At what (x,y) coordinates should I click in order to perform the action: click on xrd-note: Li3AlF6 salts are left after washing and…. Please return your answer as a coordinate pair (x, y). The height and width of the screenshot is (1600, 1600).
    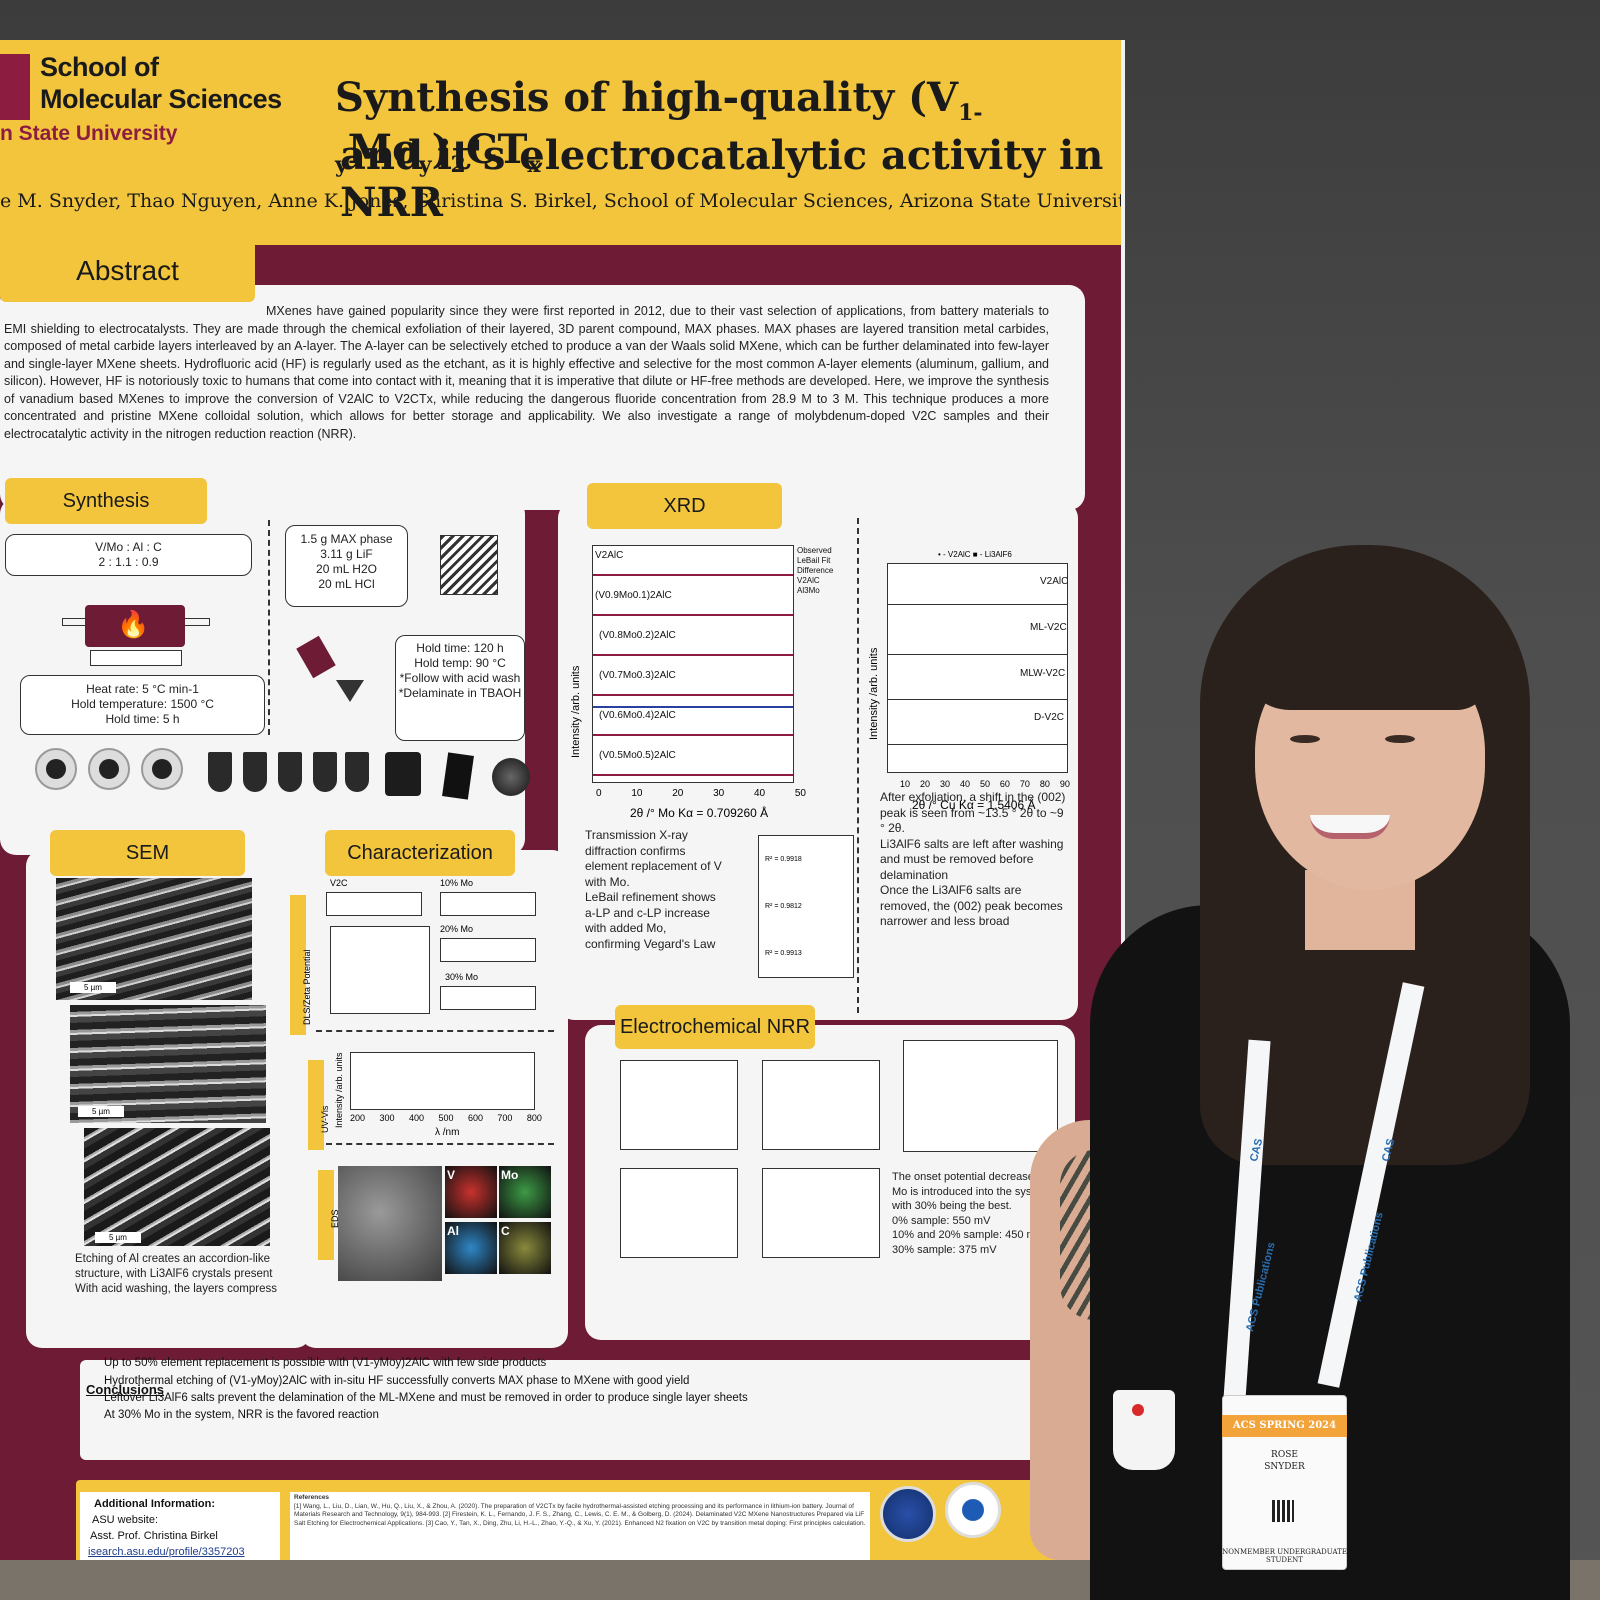
    Looking at the image, I should click on (972, 859).